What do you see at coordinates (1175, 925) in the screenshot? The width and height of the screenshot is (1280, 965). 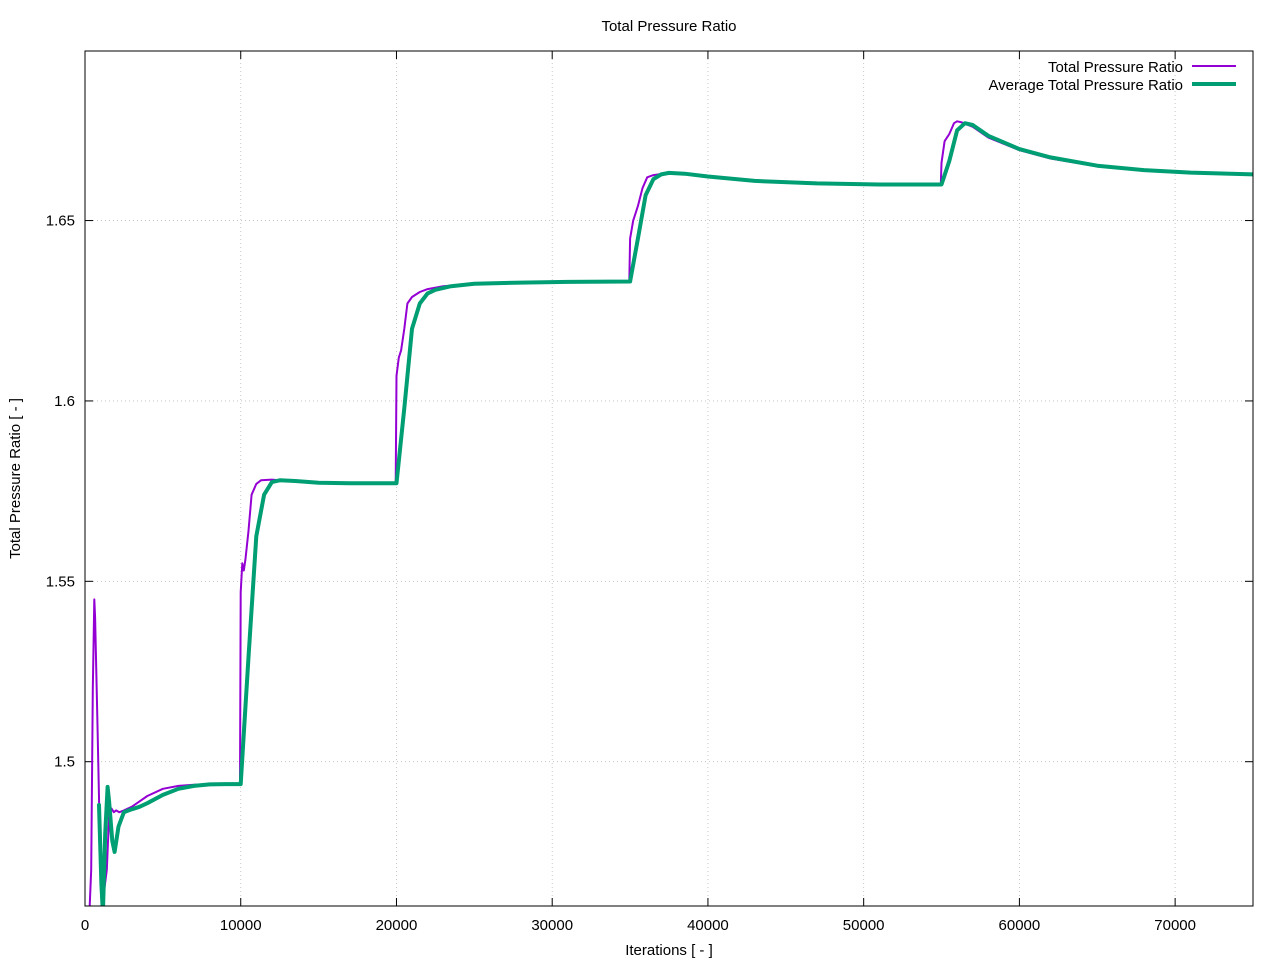 I see `x-tick-label: 70000` at bounding box center [1175, 925].